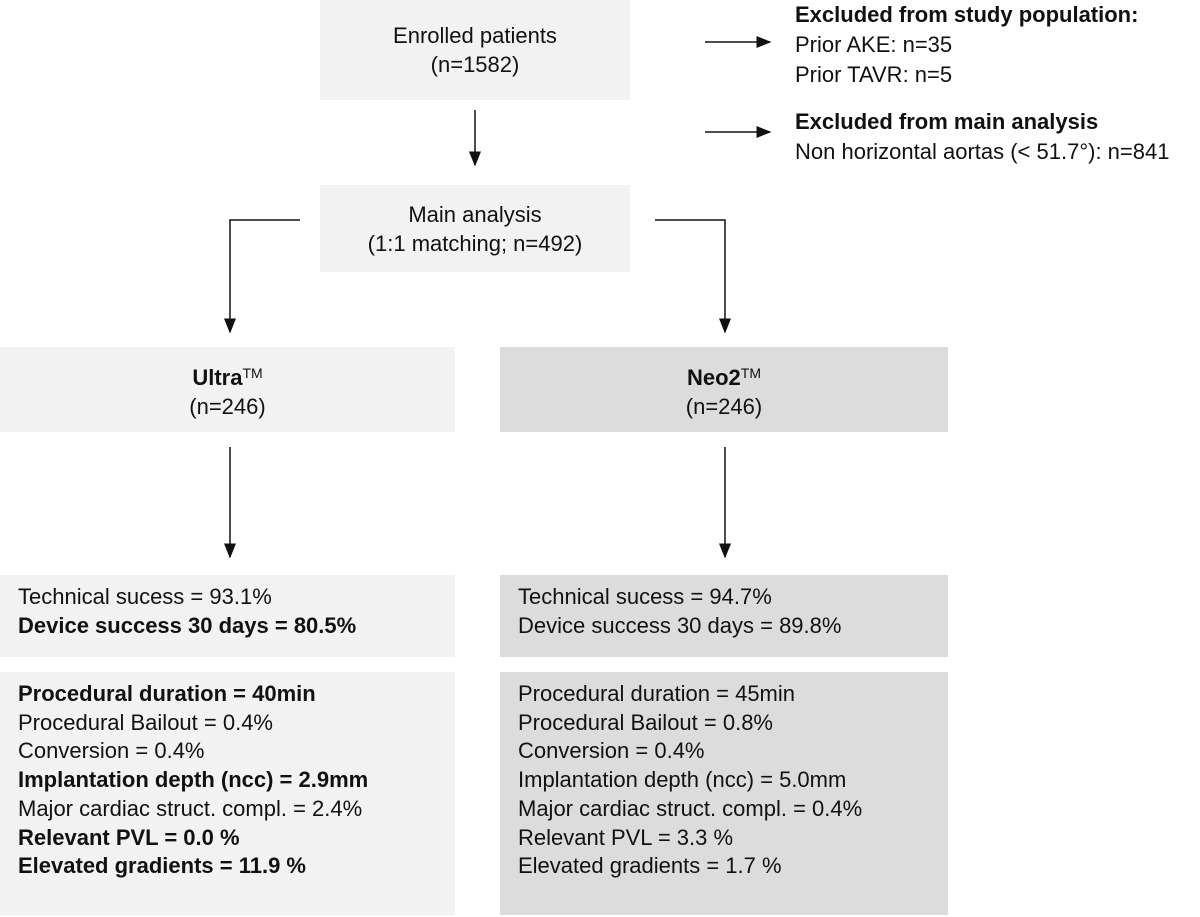  What do you see at coordinates (947, 121) in the screenshot?
I see `exclusion-title: Excluded from main analysis` at bounding box center [947, 121].